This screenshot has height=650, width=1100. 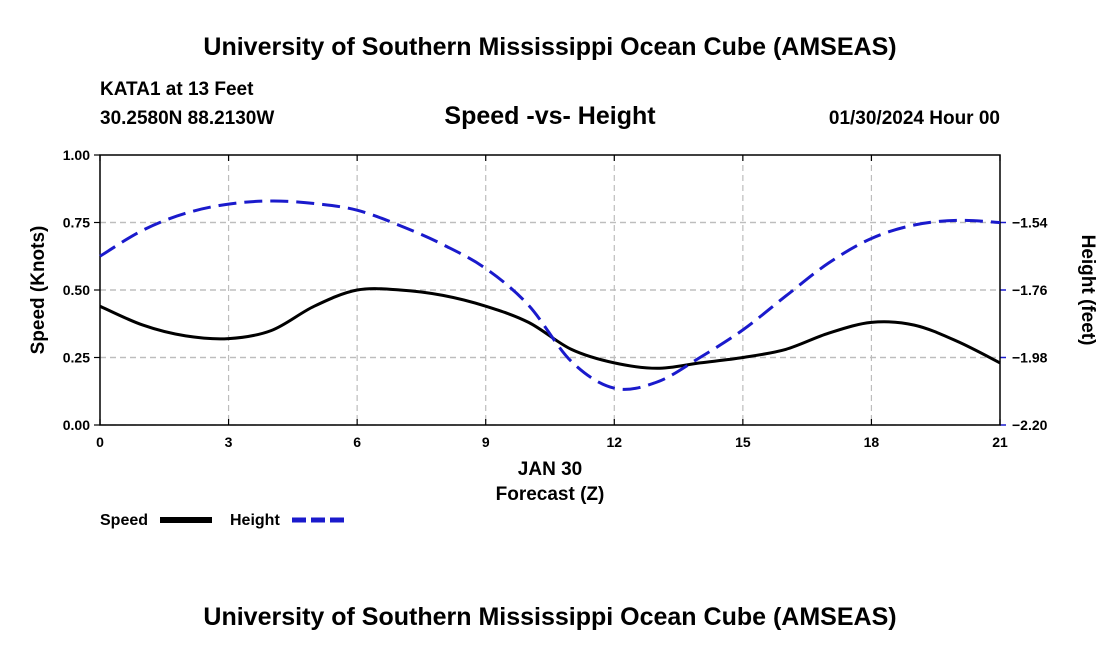 What do you see at coordinates (76, 155) in the screenshot?
I see `y-left-tick-label: 1.00` at bounding box center [76, 155].